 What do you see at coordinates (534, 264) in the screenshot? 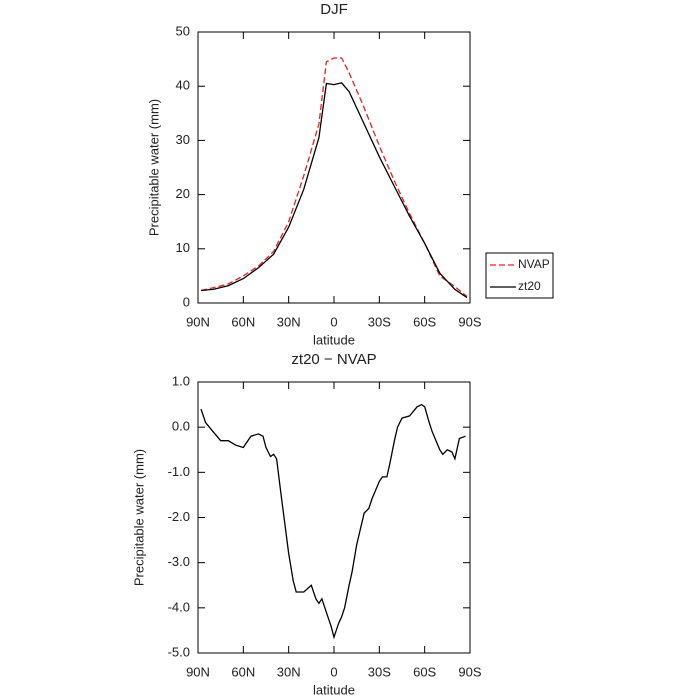
I see `legend-label: NVAP` at bounding box center [534, 264].